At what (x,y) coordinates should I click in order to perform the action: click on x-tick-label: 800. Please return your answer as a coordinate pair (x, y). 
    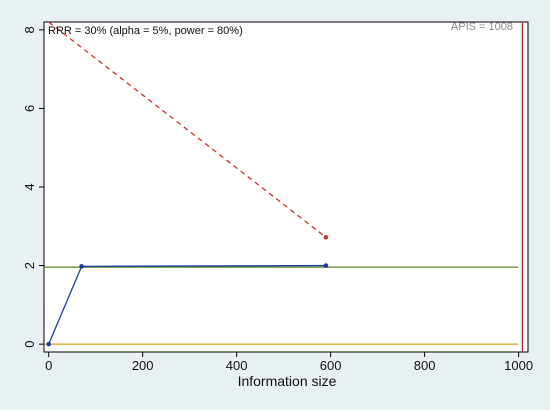
    Looking at the image, I should click on (425, 365).